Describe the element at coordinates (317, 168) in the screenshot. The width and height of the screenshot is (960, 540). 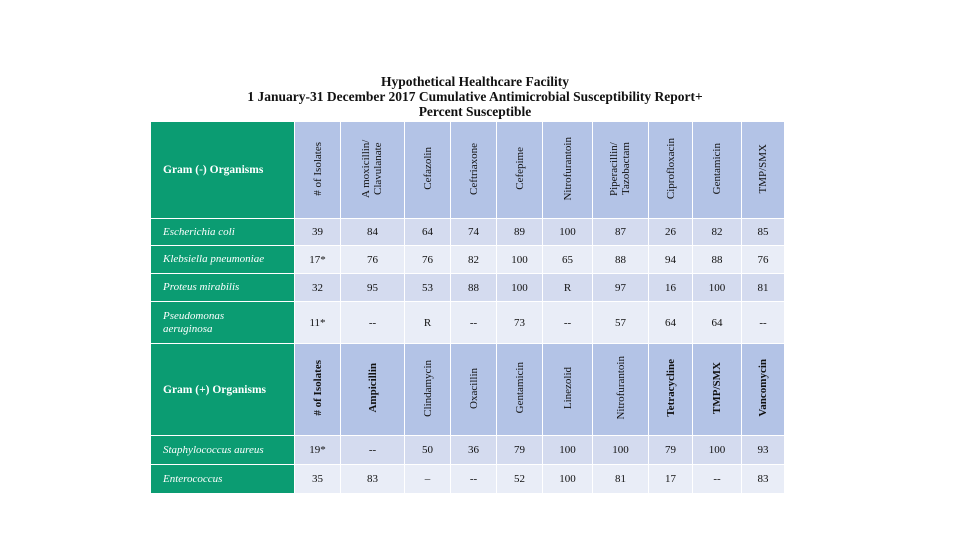
I see `column-header: # of Isolates` at that location.